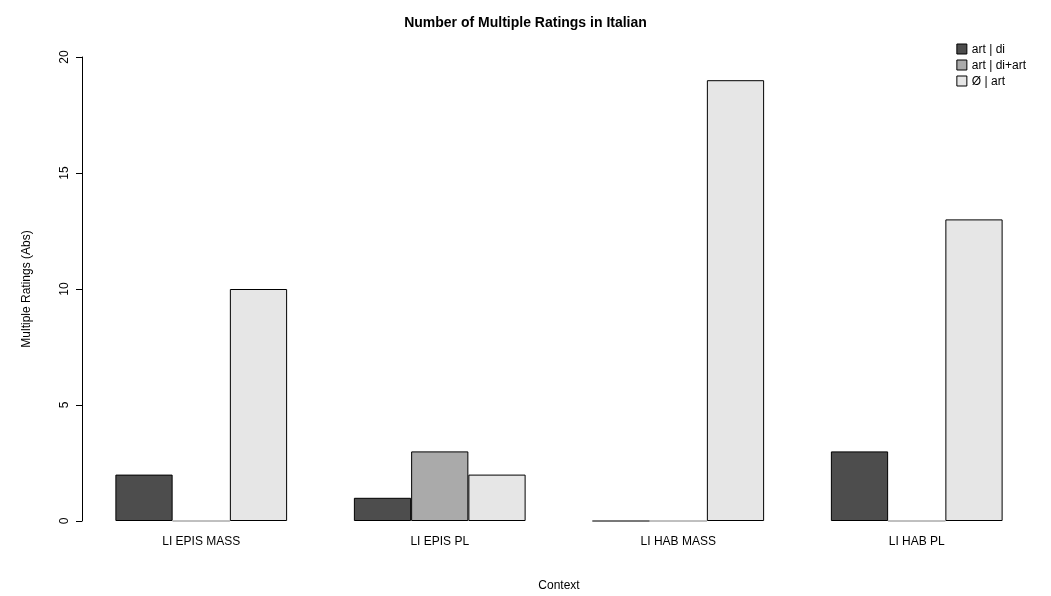  I want to click on x-tick-label: LI HAB MASS, so click(678, 541).